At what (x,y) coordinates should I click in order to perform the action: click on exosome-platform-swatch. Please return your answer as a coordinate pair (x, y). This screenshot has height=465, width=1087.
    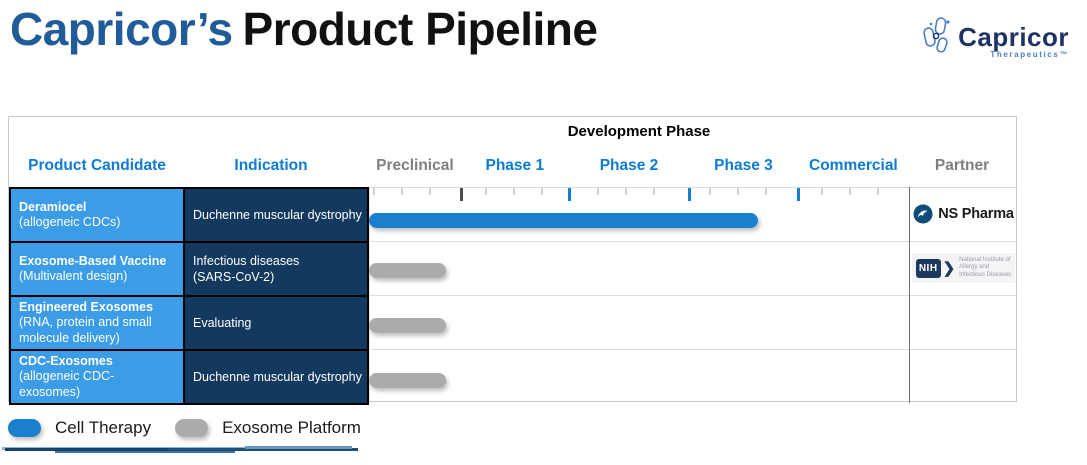
    Looking at the image, I should click on (192, 428).